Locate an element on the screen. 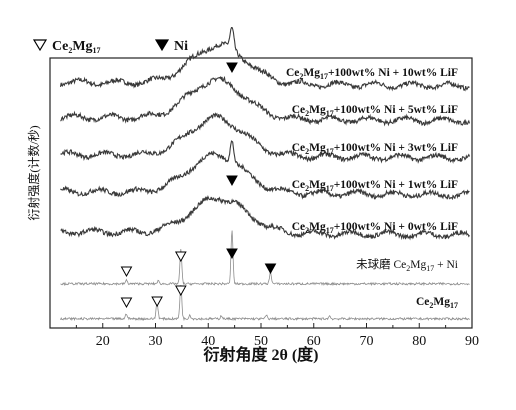  series-label-1: Ce2Mg17+100wt% Ni + 10wt% LiF is located at coordinates (372, 74).